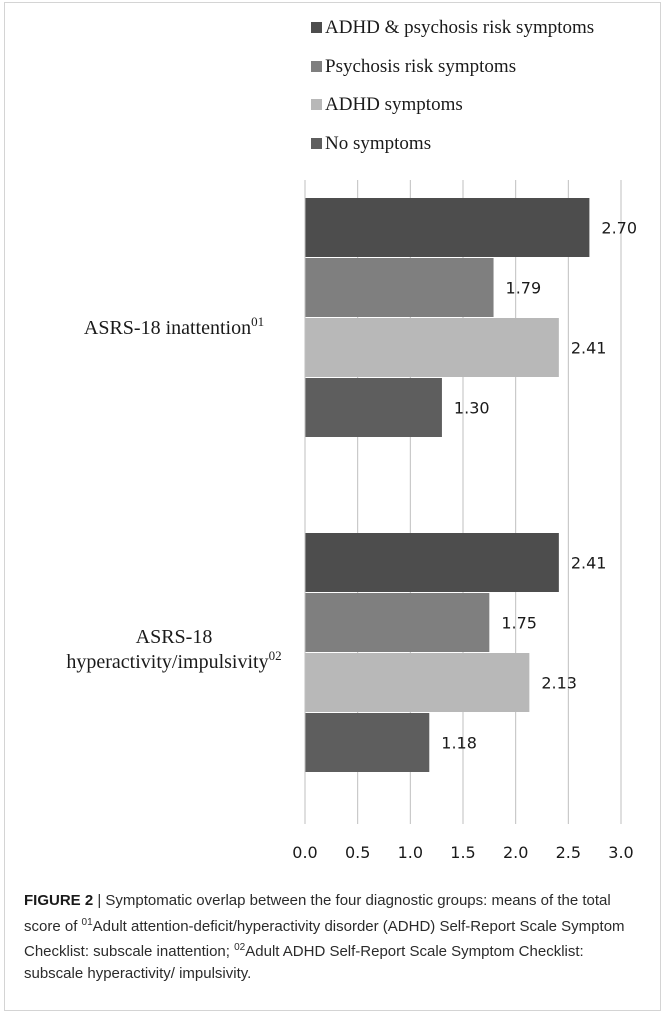 The height and width of the screenshot is (1015, 666). Describe the element at coordinates (304, 852) in the screenshot. I see `x-tick-label: 0.0` at that location.